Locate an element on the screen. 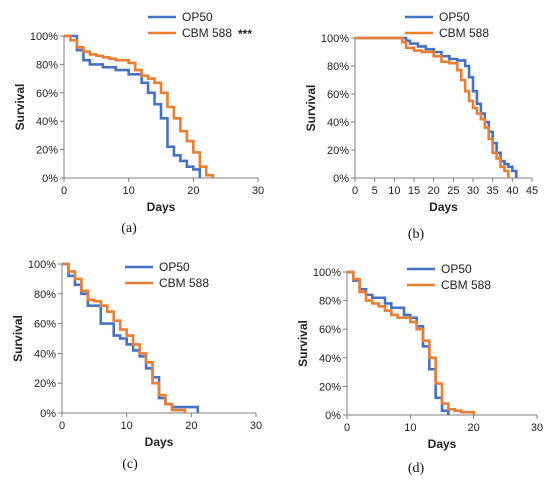  panel-label: (a) is located at coordinates (129, 228).